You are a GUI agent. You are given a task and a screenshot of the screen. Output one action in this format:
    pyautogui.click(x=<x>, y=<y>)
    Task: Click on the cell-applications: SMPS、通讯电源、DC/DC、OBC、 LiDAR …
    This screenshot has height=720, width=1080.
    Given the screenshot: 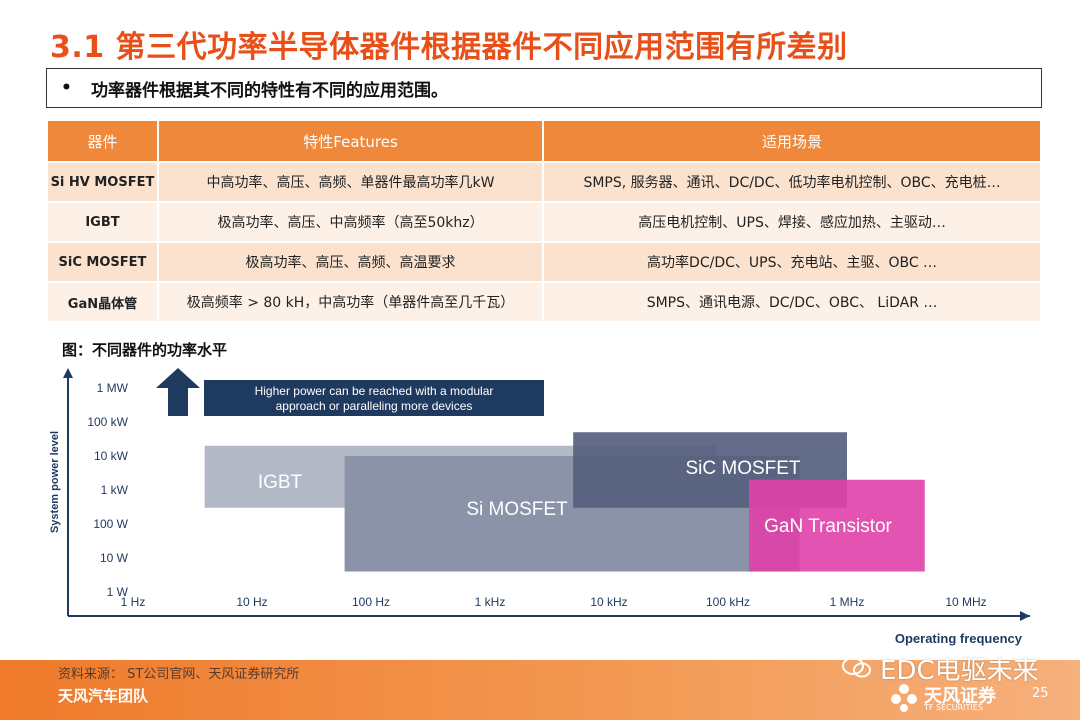 What is the action you would take?
    pyautogui.click(x=792, y=302)
    